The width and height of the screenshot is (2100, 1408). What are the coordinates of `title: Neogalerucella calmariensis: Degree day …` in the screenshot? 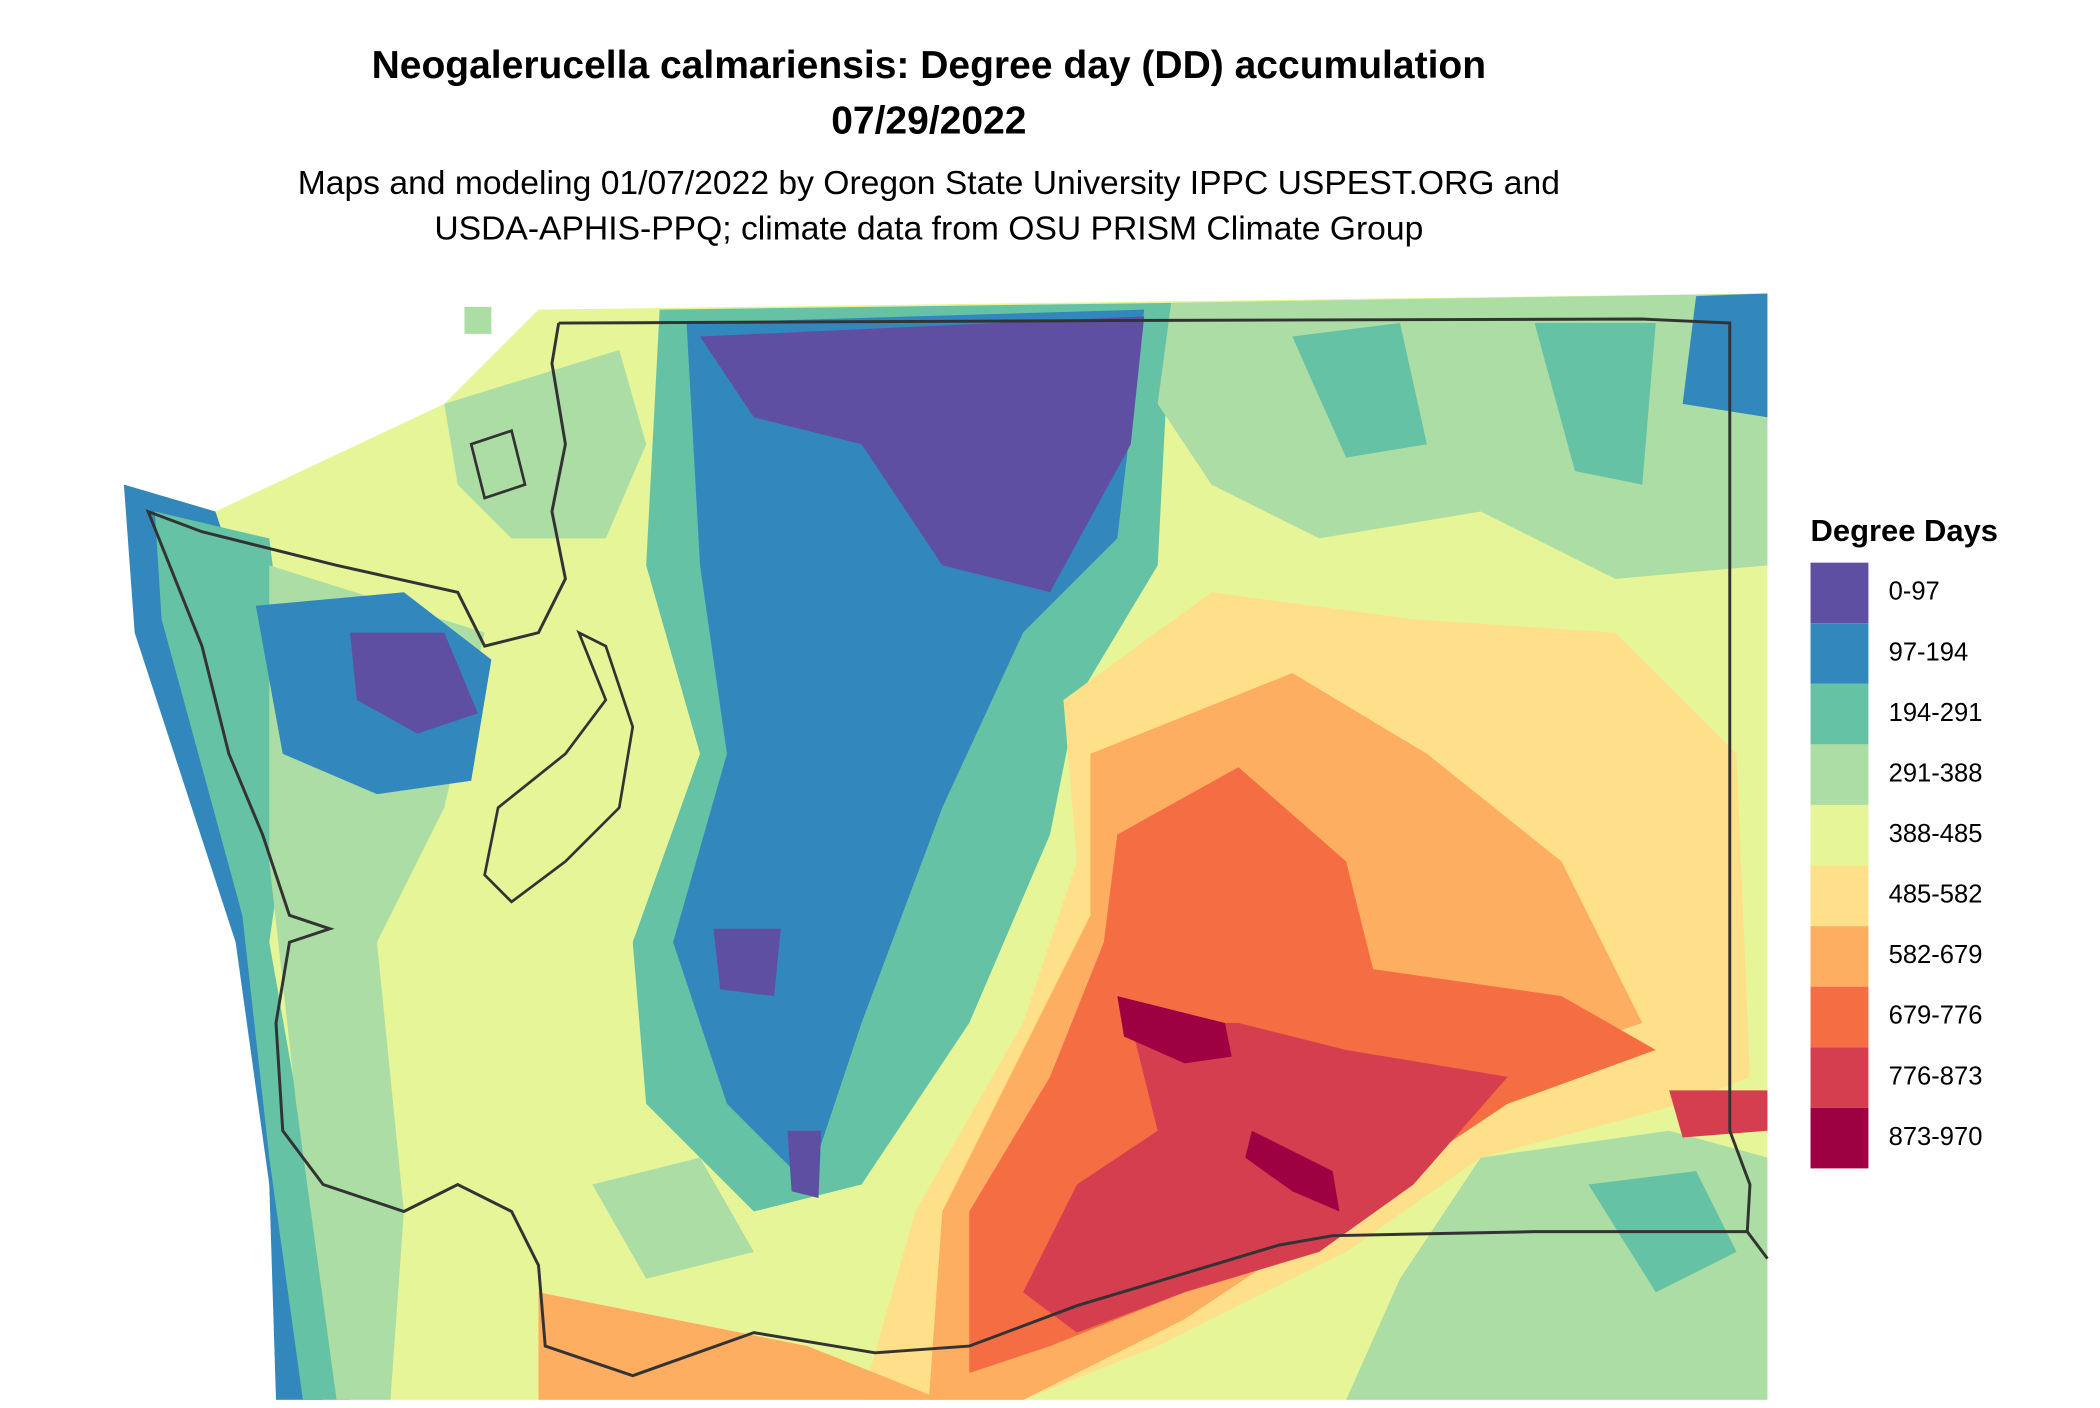 It's located at (929, 65).